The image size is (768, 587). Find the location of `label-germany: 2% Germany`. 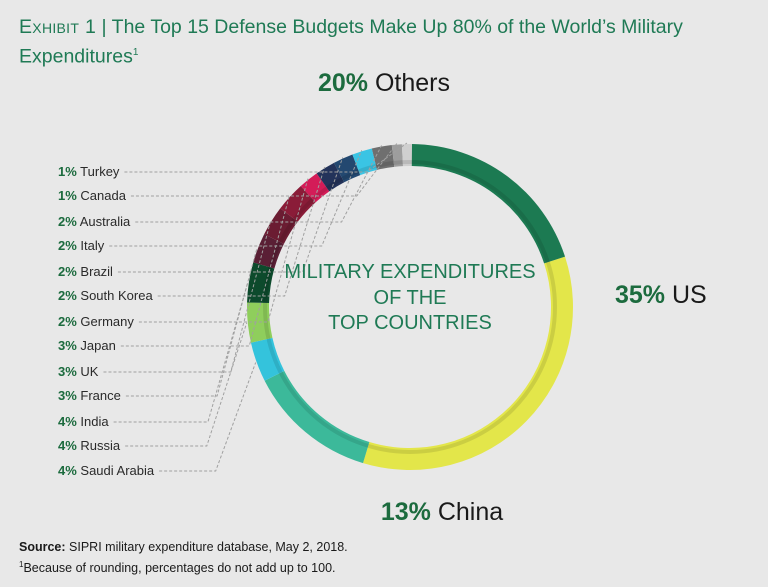

label-germany: 2% Germany is located at coordinates (96, 321).